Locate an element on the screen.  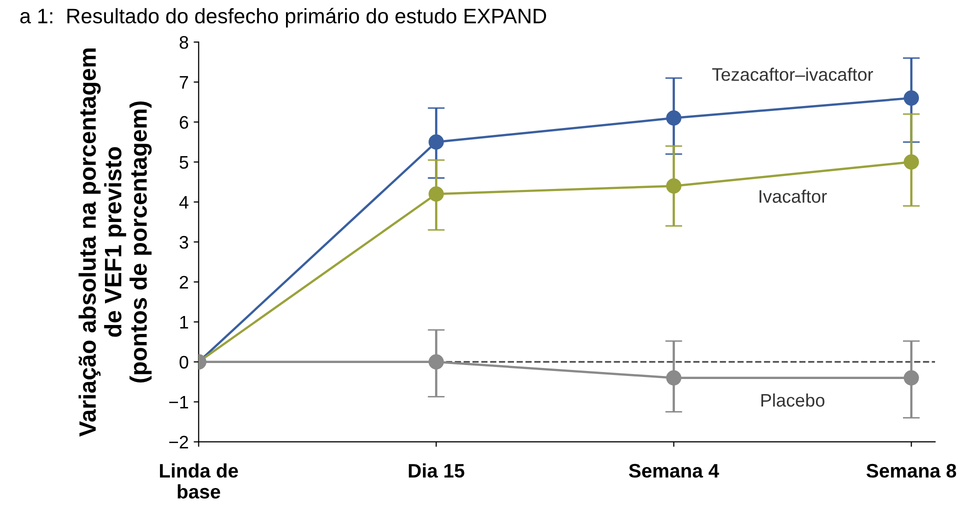
series-label: Ivacaftor is located at coordinates (793, 196).